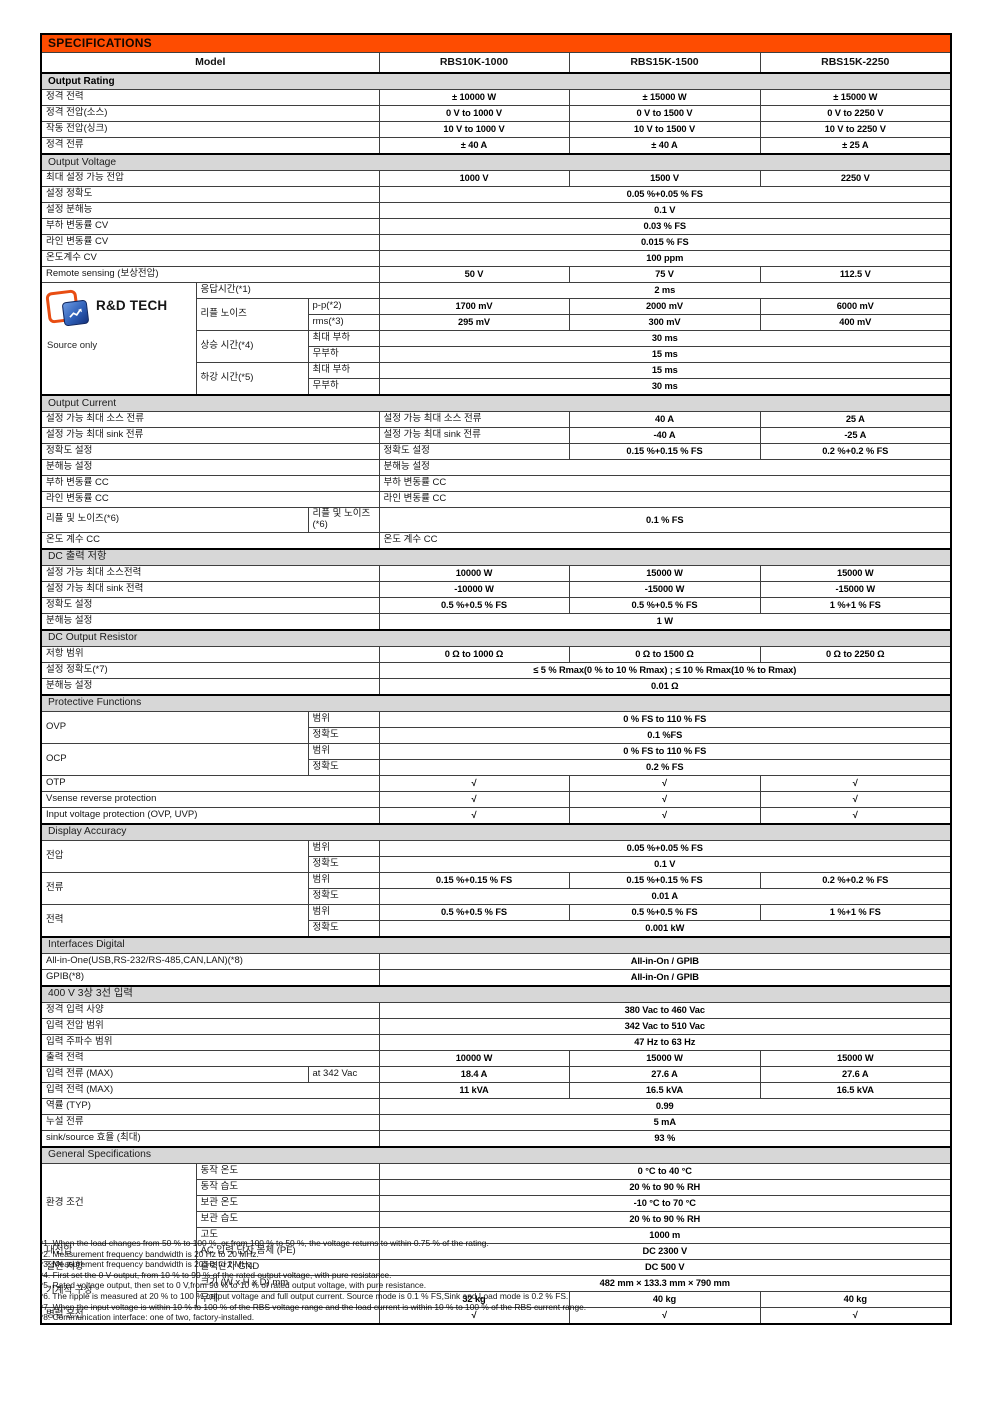 Image resolution: width=1000 pixels, height=1416 pixels. I want to click on spec-value: 16.5 kVA, so click(855, 1090).